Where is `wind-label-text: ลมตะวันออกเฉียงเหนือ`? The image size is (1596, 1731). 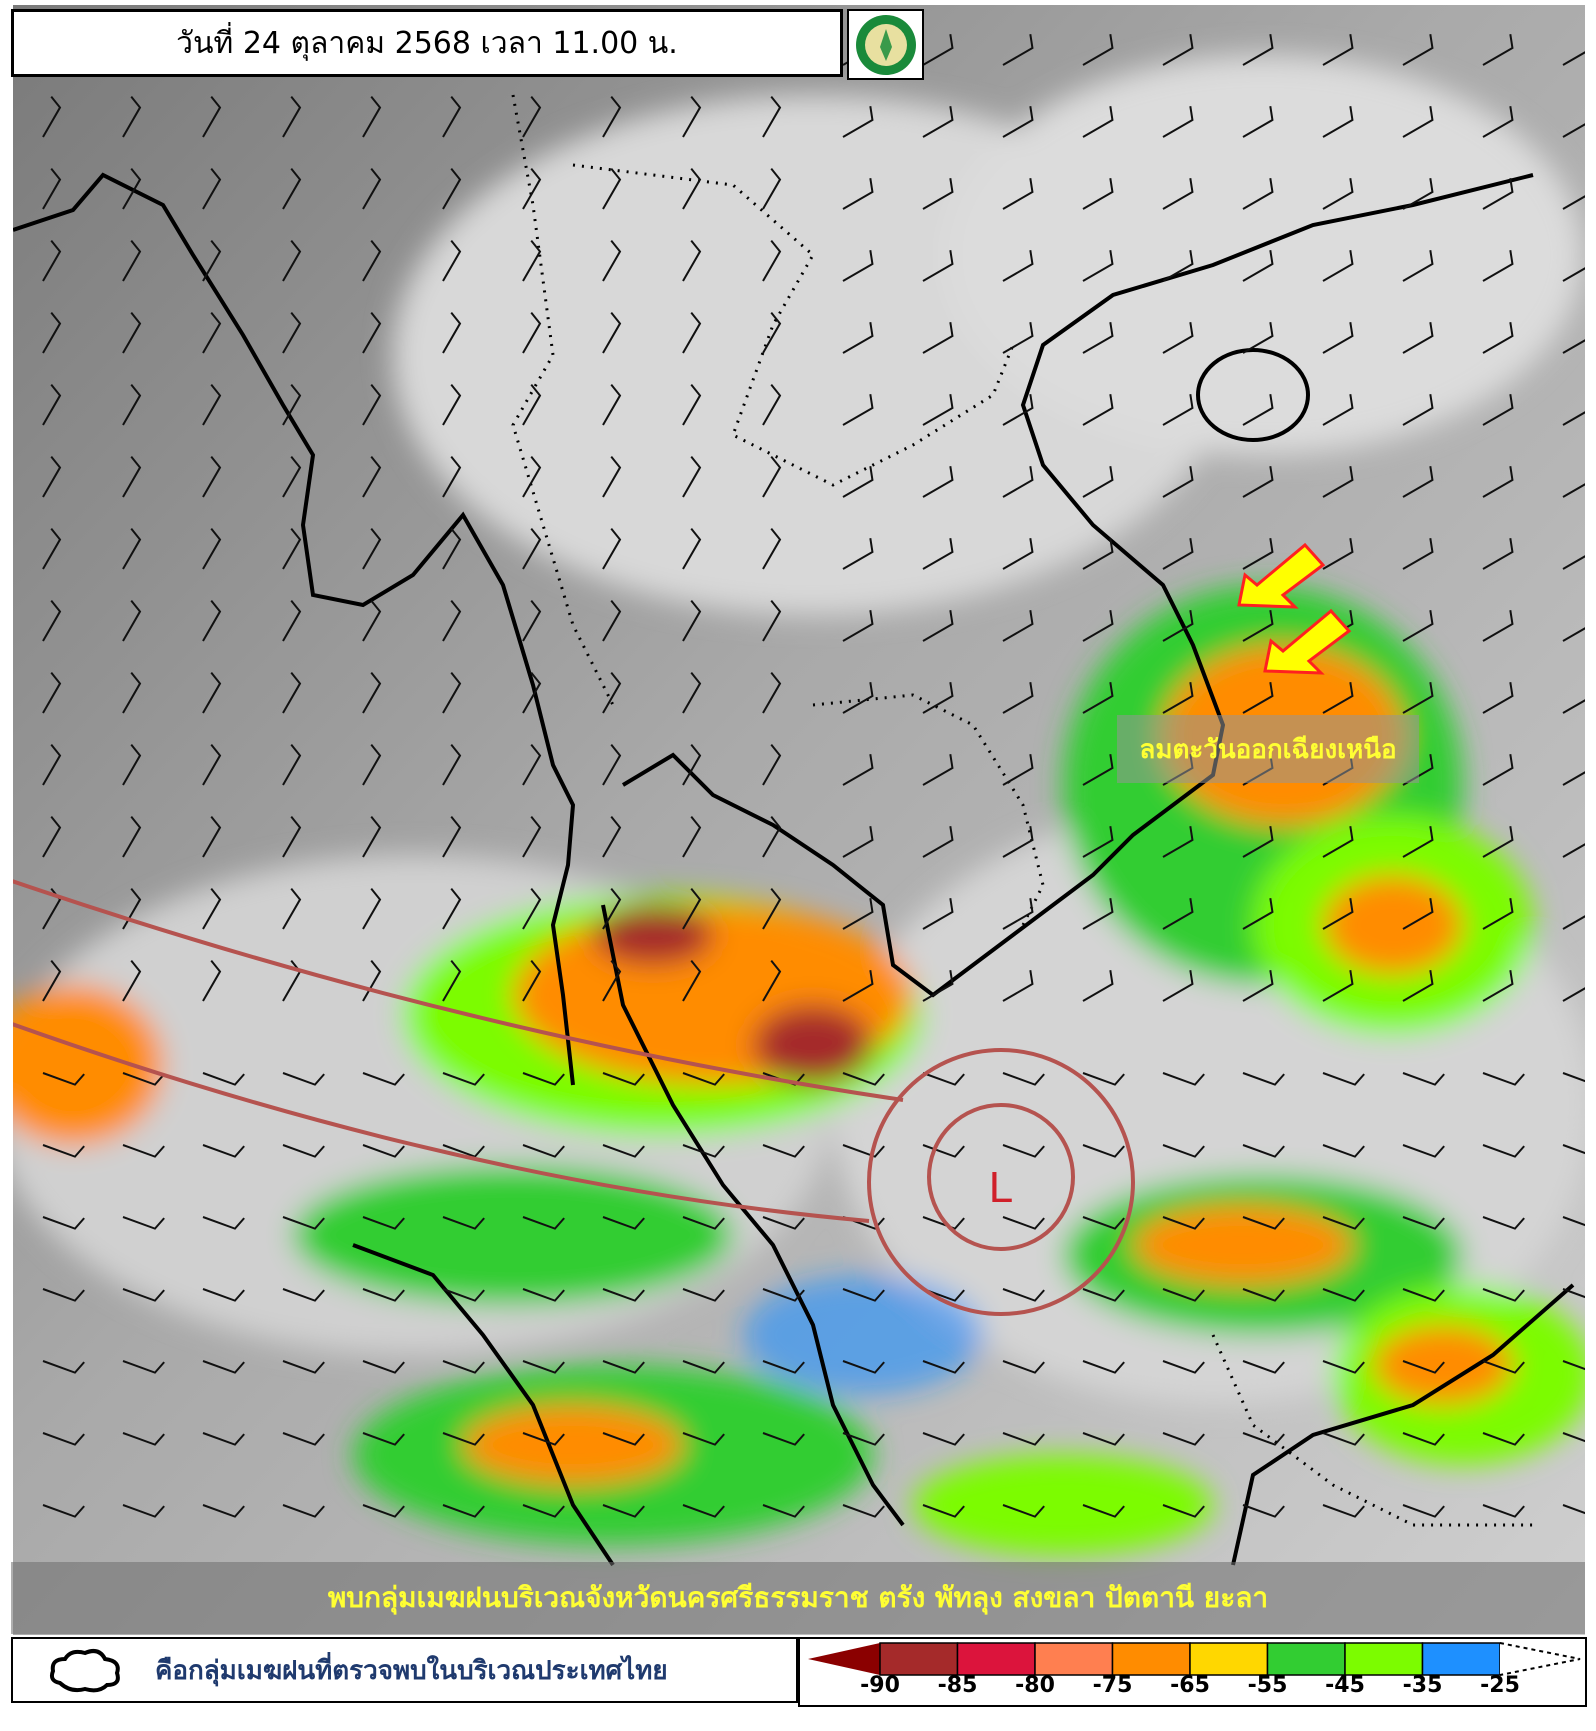
wind-label-text: ลมตะวันออกเฉียงเหนือ is located at coordinates (1268, 749).